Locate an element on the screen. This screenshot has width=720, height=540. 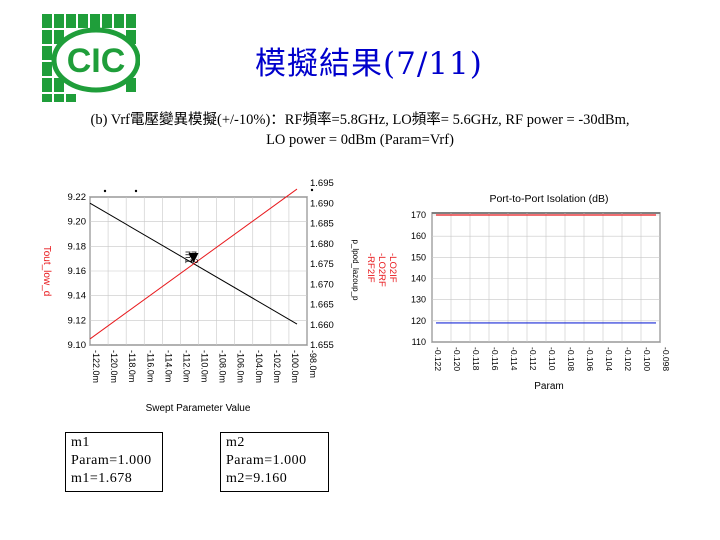
right-y-tick-label: 1.660 is located at coordinates (322, 325).